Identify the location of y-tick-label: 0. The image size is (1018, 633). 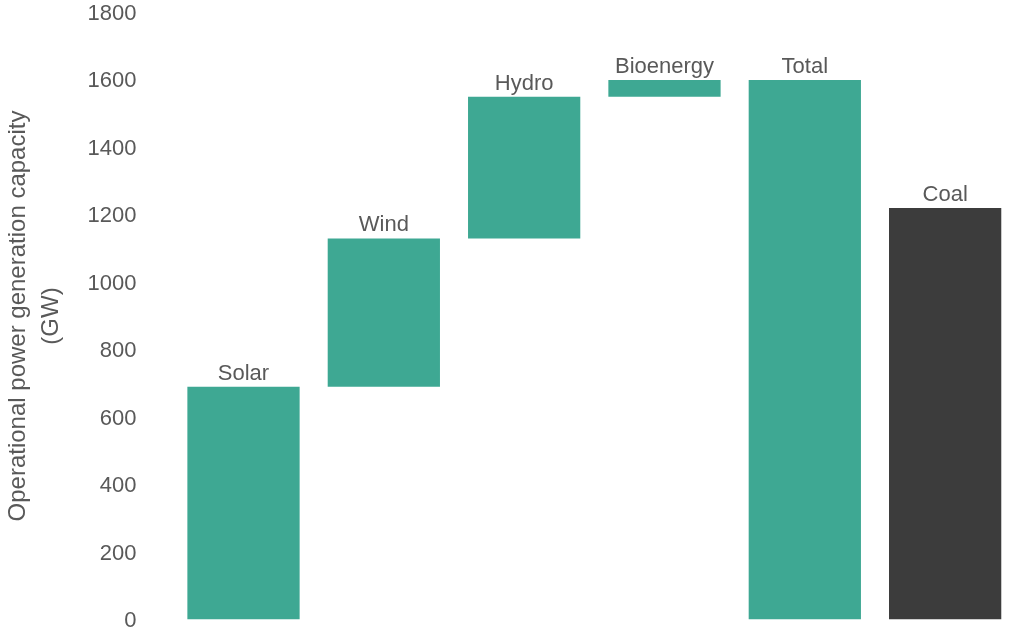
(130, 619).